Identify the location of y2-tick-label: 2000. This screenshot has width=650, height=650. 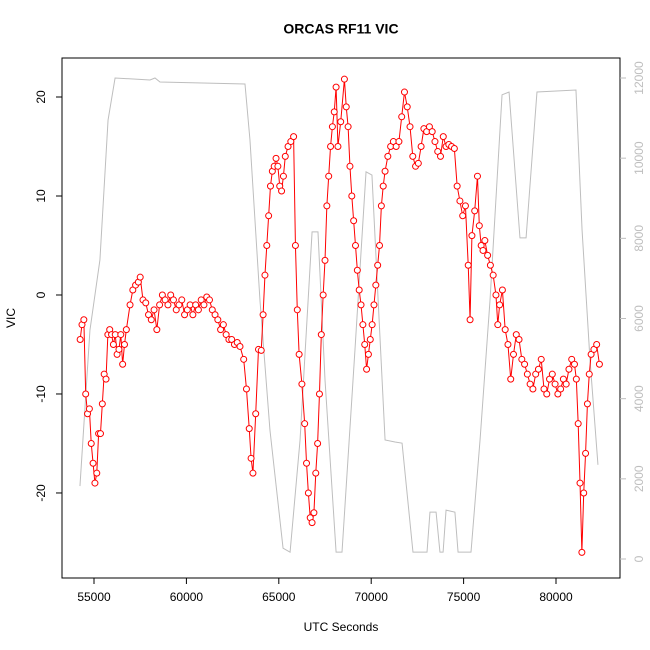
(639, 478).